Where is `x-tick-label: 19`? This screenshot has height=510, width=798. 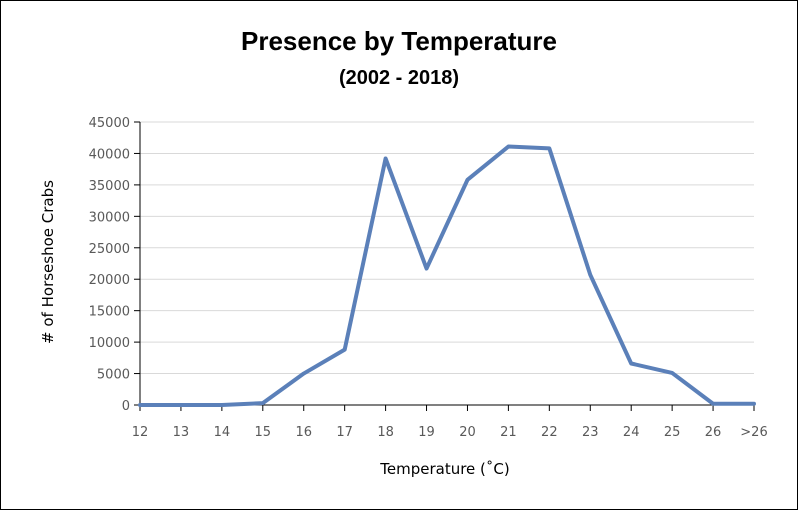
x-tick-label: 19 is located at coordinates (426, 432).